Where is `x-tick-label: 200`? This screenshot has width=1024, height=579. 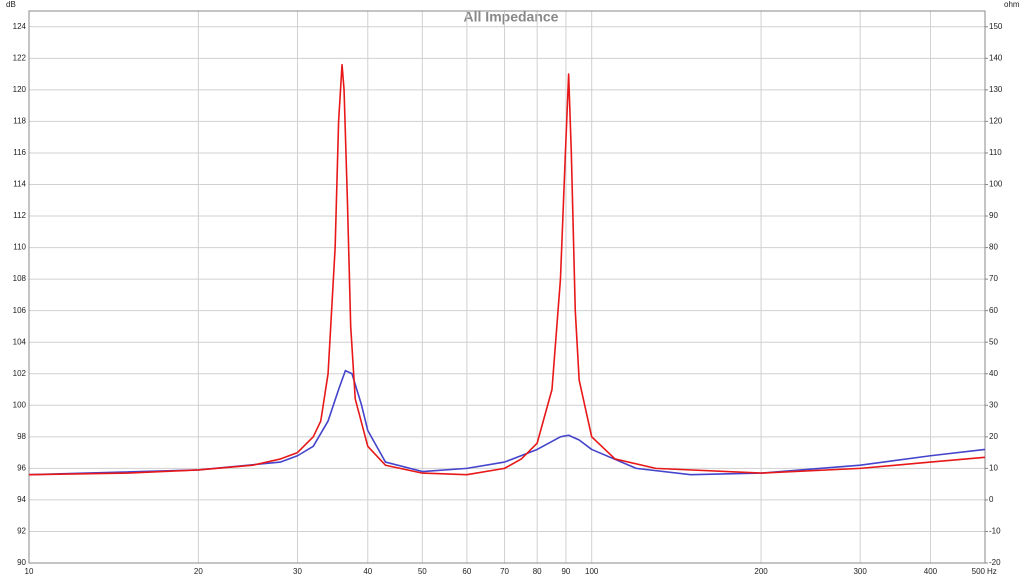
x-tick-label: 200 is located at coordinates (761, 571).